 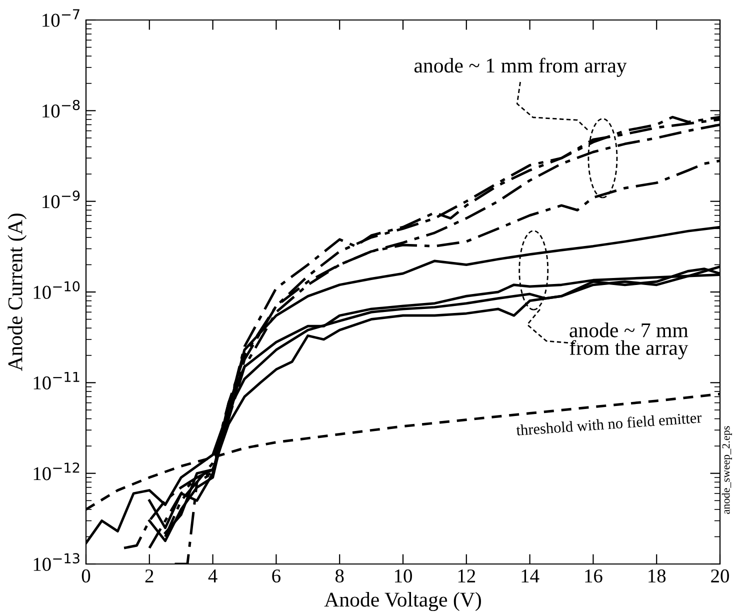 What do you see at coordinates (17, 293) in the screenshot?
I see `y-axis-title: Anode Current (A)` at bounding box center [17, 293].